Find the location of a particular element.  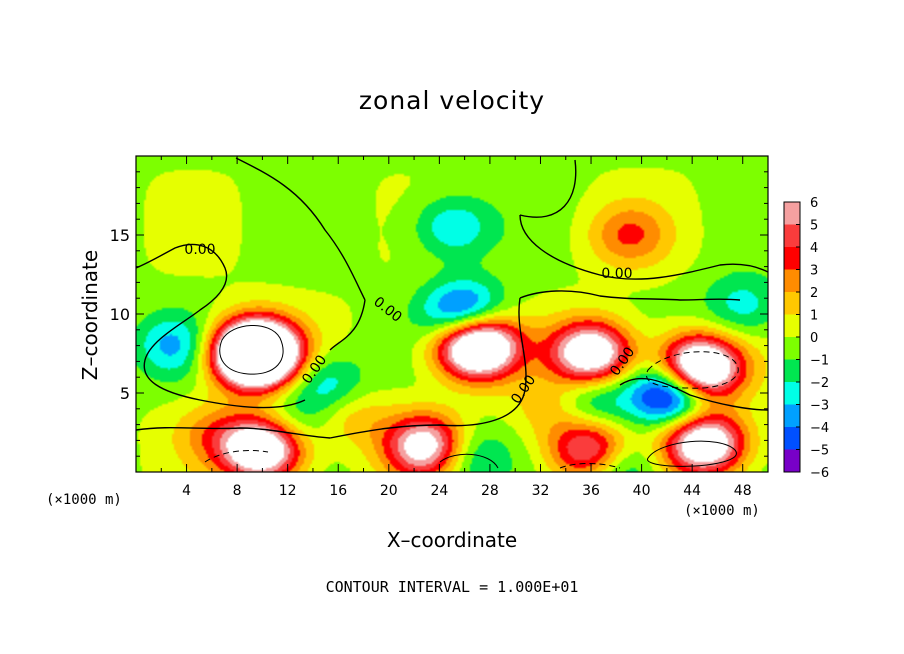

colorbar: 6 5 4 3 2 1 0 −1 −2 −3 −4 −5 −6 is located at coordinates (806, 338).